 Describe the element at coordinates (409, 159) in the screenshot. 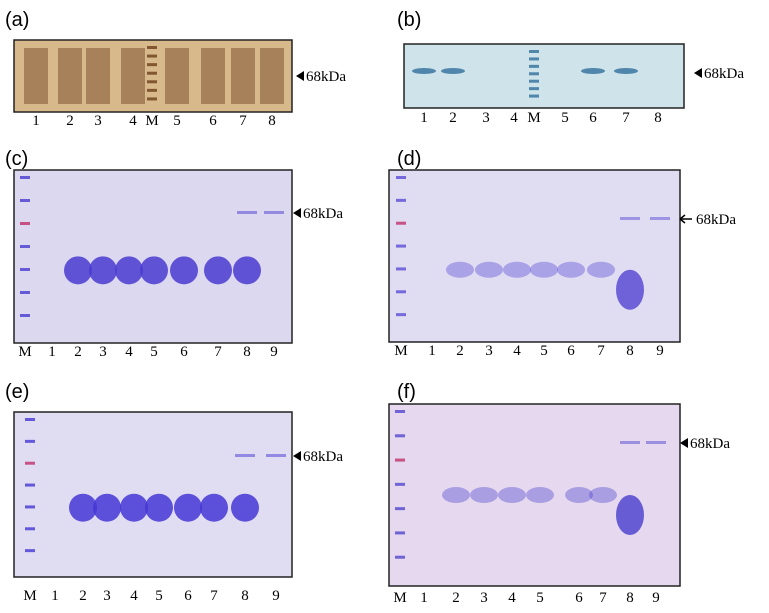

I see `panel-label: (d)` at that location.